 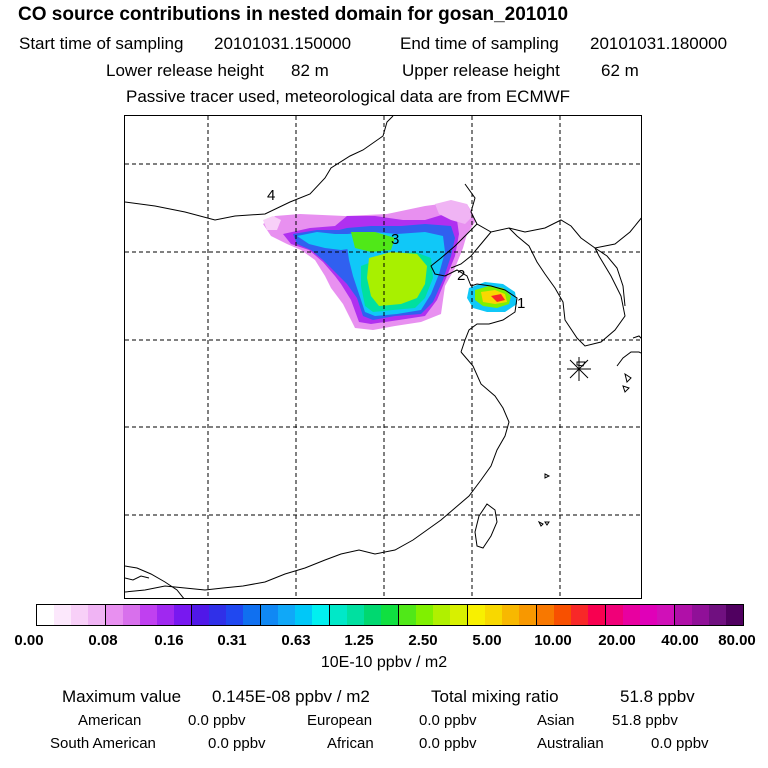 I want to click on max-value: 0.145E-08 ppbv / m2, so click(x=291, y=696).